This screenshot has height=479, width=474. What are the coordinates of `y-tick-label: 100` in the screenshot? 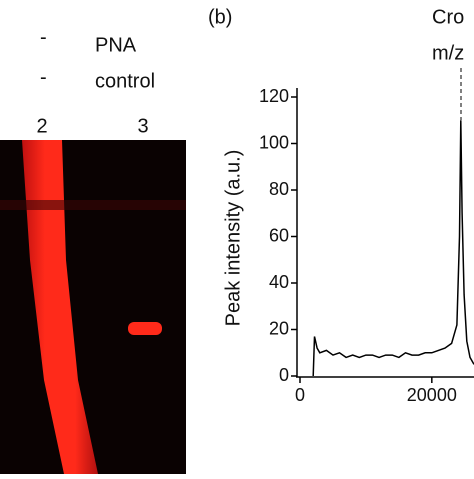 It's located at (274, 142).